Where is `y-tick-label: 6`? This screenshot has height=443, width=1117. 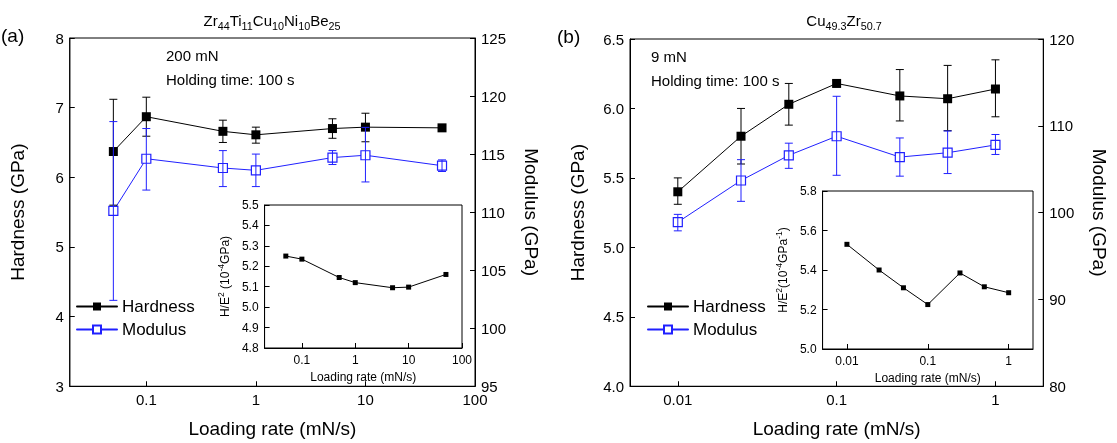
y-tick-label: 6 is located at coordinates (59, 177).